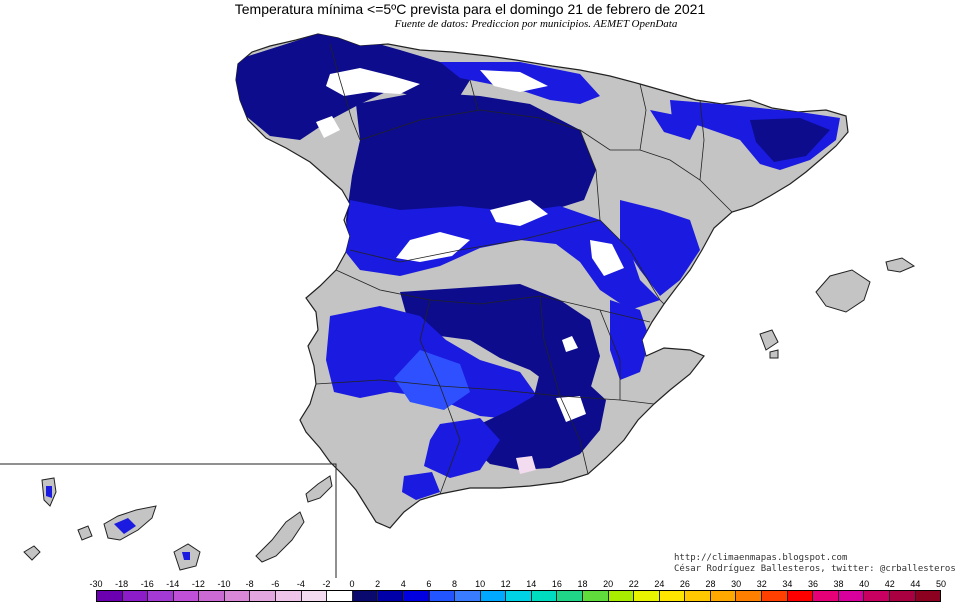  I want to click on temperature-color-scale, so click(518, 596).